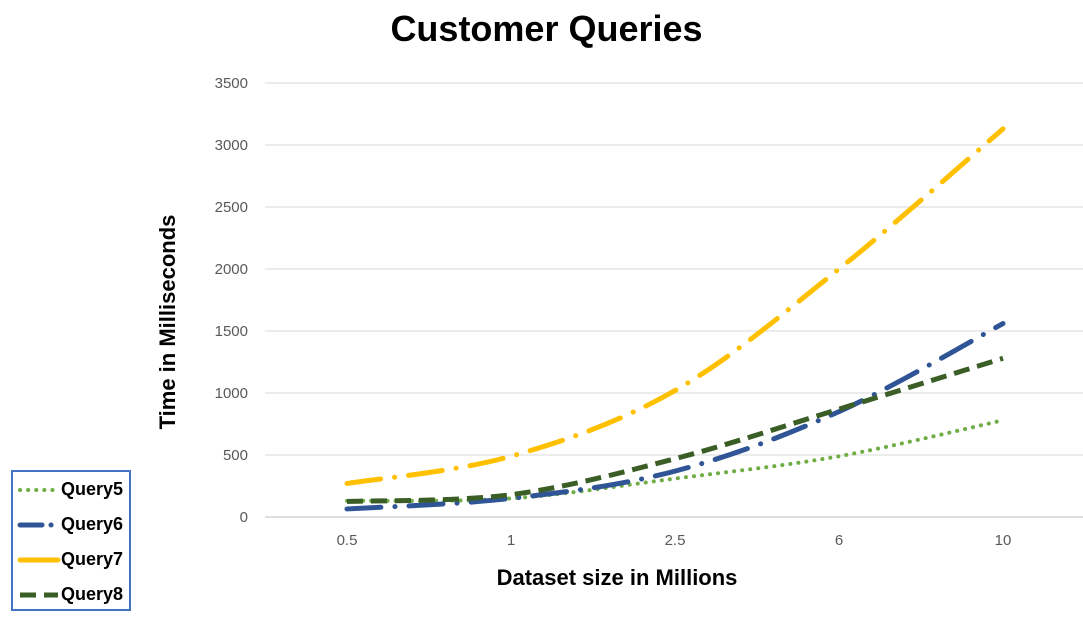 This screenshot has height=623, width=1083. Describe the element at coordinates (92, 594) in the screenshot. I see `legend-label: Query8` at that location.